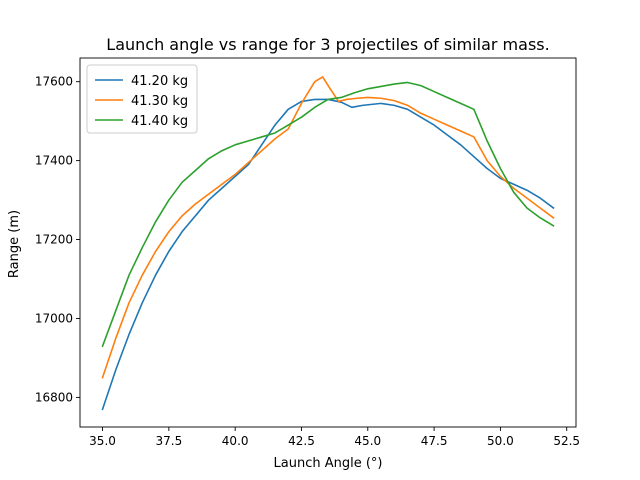 The height and width of the screenshot is (480, 640). I want to click on x-axis: 35.0 37.5 40.0 42.5 45.0 47.5 50.0 52.5, so click(334, 437).